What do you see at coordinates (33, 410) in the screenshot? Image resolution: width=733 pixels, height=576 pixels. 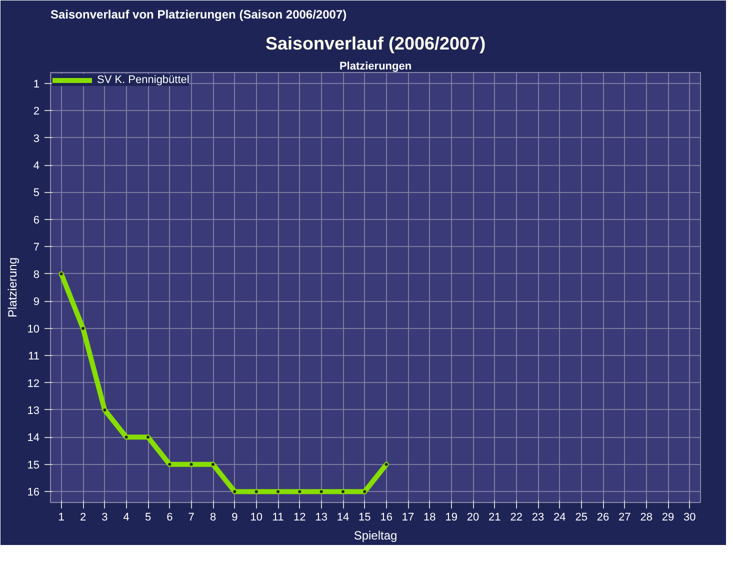 I see `y-tick-label: 13` at bounding box center [33, 410].